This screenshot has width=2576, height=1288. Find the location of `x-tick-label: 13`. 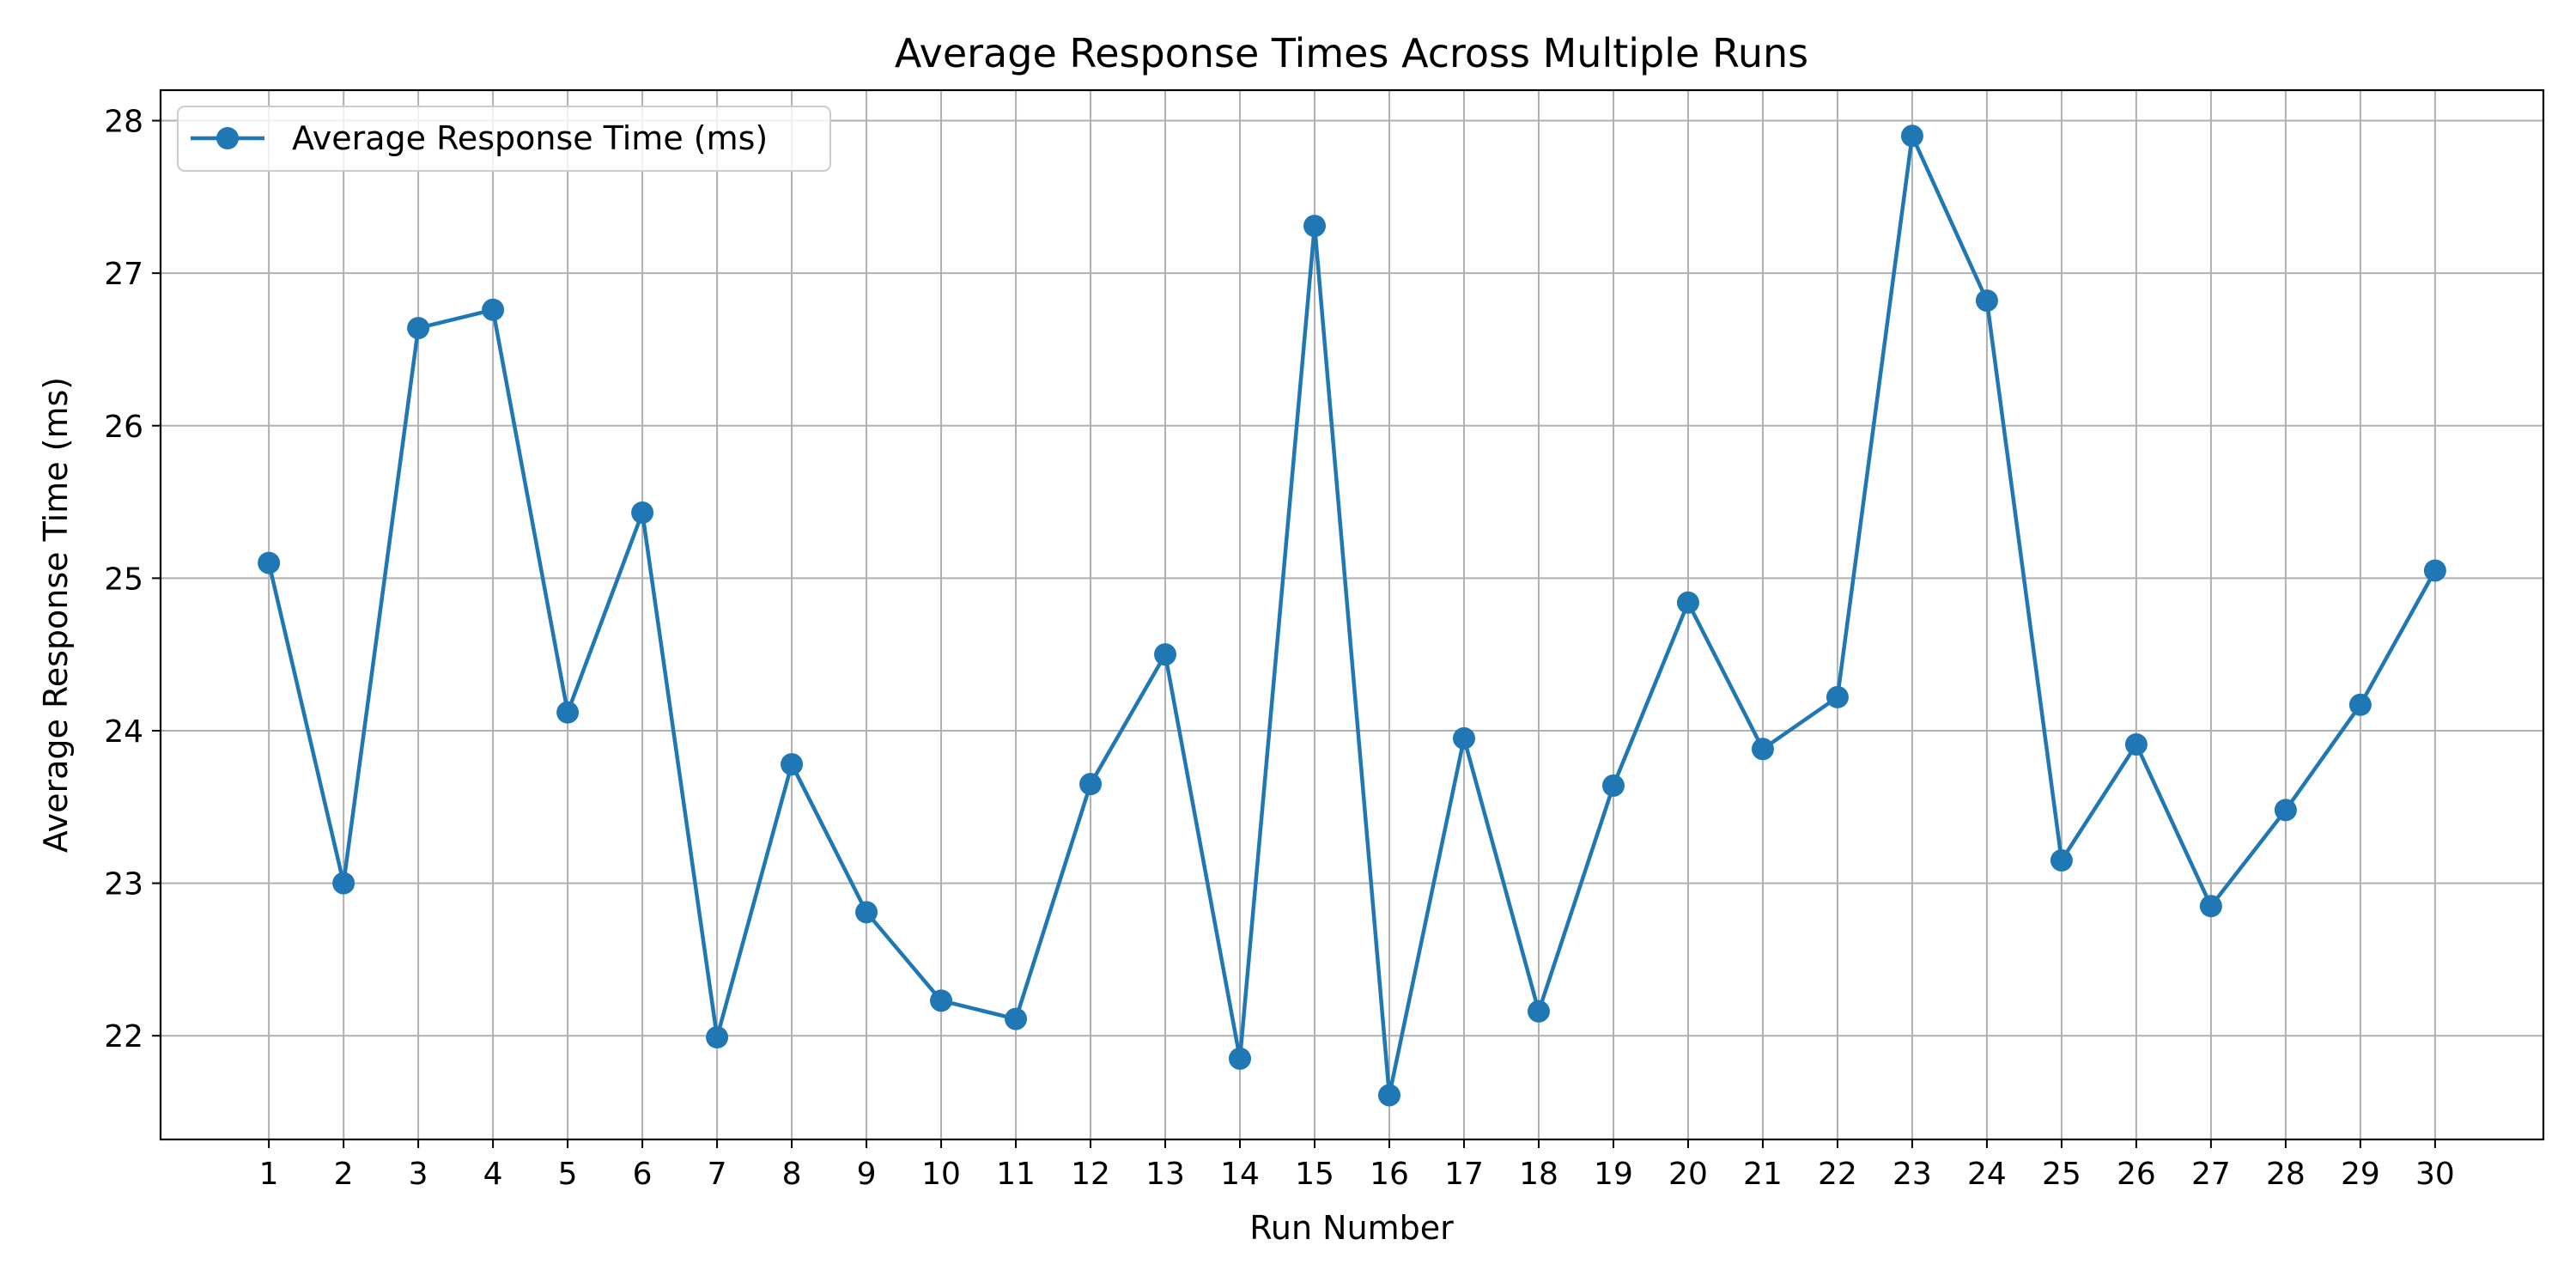

x-tick-label: 13 is located at coordinates (1165, 1174).